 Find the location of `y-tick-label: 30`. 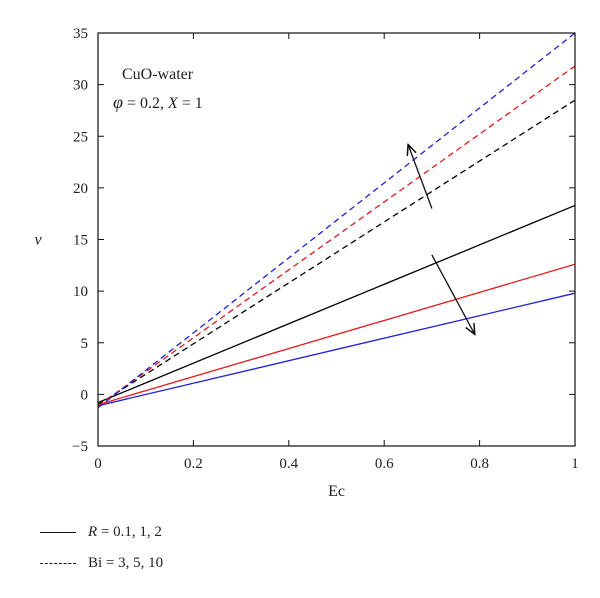

y-tick-label: 30 is located at coordinates (80, 86).